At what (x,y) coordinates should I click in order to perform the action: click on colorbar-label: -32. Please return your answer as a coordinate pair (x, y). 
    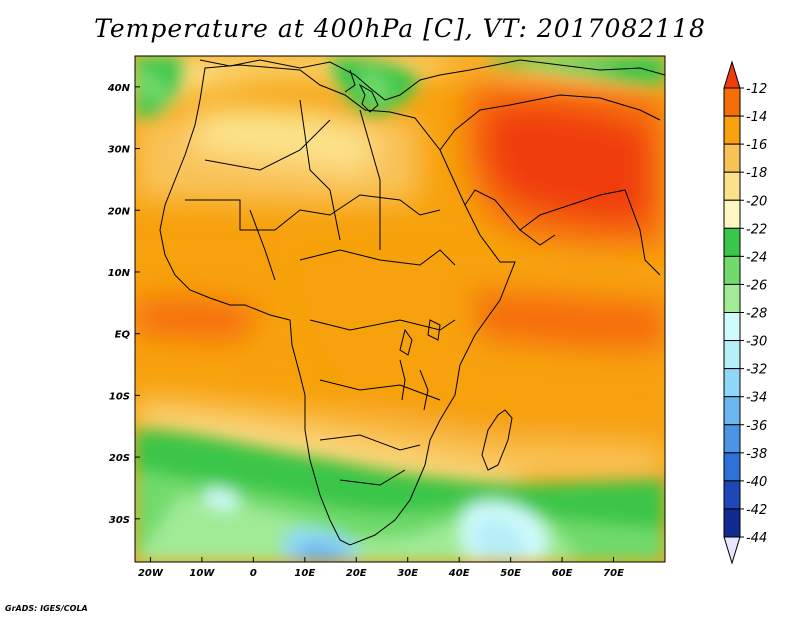
    Looking at the image, I should click on (756, 370).